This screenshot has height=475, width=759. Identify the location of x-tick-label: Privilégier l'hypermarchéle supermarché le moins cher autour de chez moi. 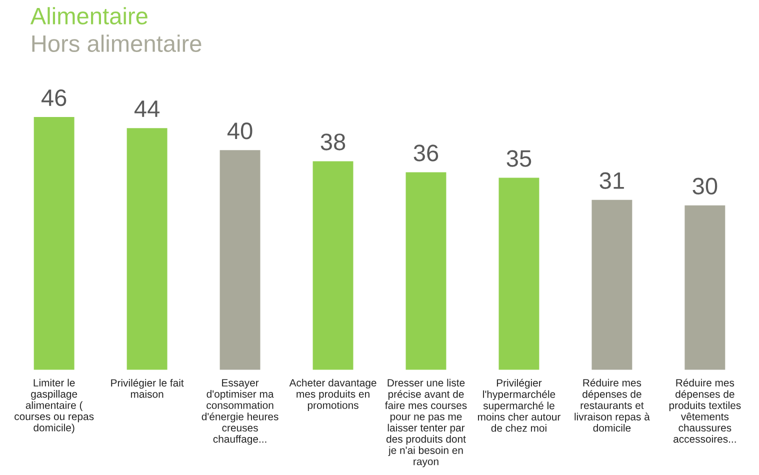
(519, 405).